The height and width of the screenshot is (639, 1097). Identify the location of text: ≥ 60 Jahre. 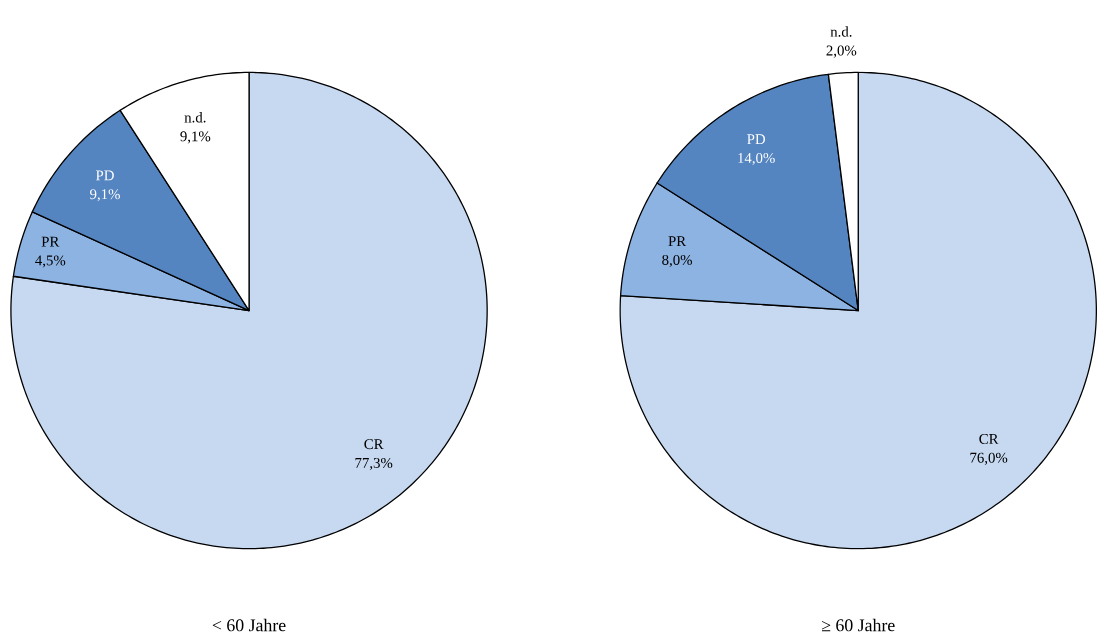
(858, 625).